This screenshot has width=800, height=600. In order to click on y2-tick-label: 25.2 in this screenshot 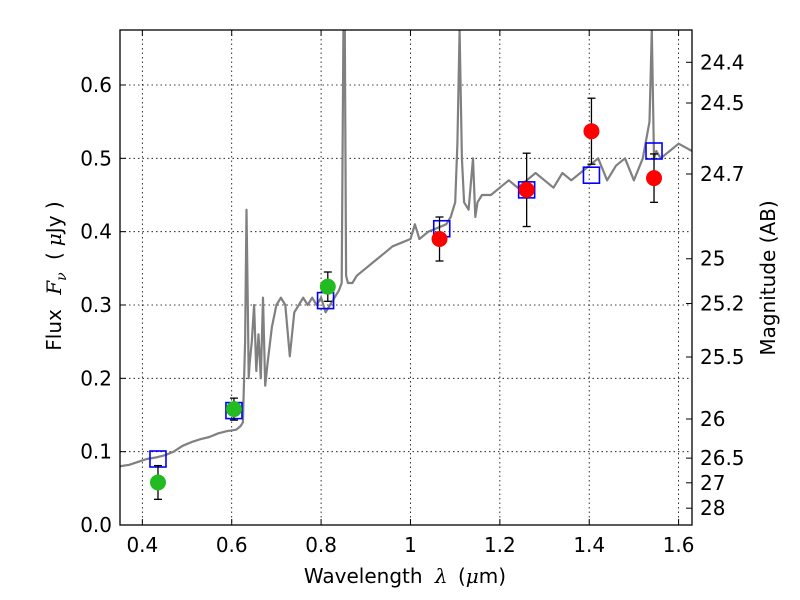, I will do `click(722, 304)`.